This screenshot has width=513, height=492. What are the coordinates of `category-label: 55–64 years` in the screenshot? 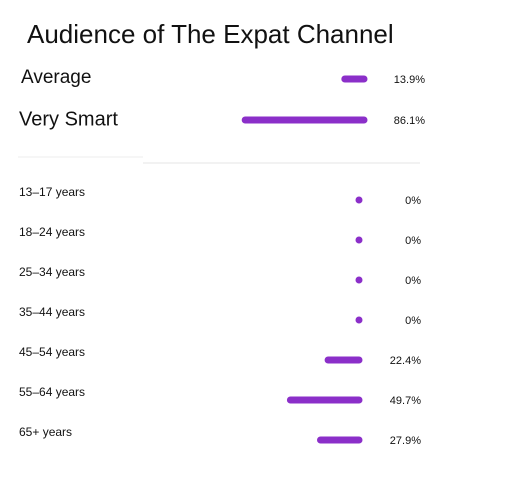 It's located at (52, 392).